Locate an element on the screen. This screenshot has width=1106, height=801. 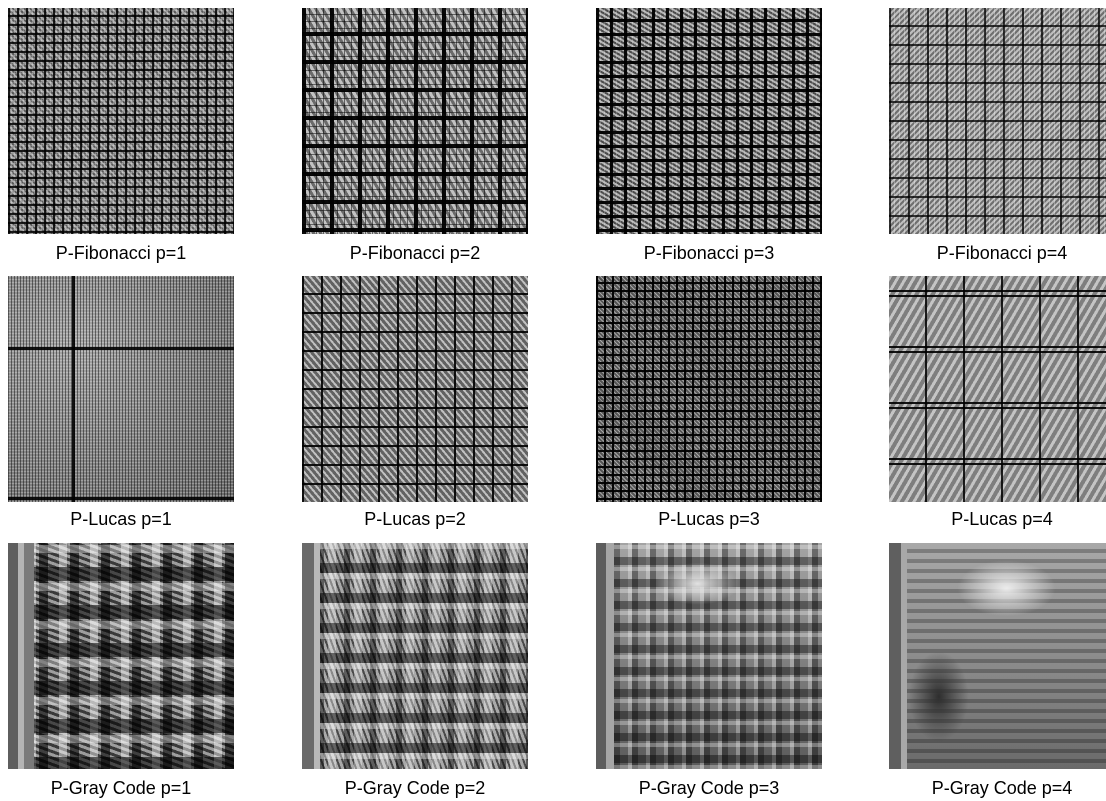
panel-caption: P-Lucas p=2 is located at coordinates (415, 519).